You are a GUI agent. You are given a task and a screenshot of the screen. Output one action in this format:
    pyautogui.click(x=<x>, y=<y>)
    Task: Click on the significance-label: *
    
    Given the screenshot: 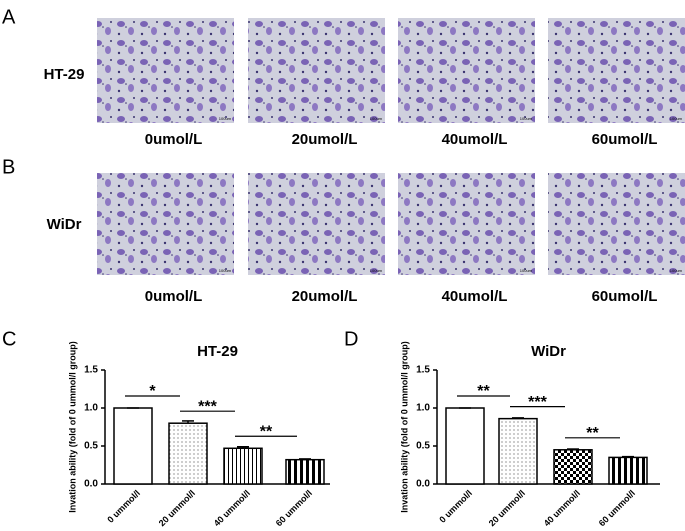 What is the action you would take?
    pyautogui.click(x=152, y=391)
    